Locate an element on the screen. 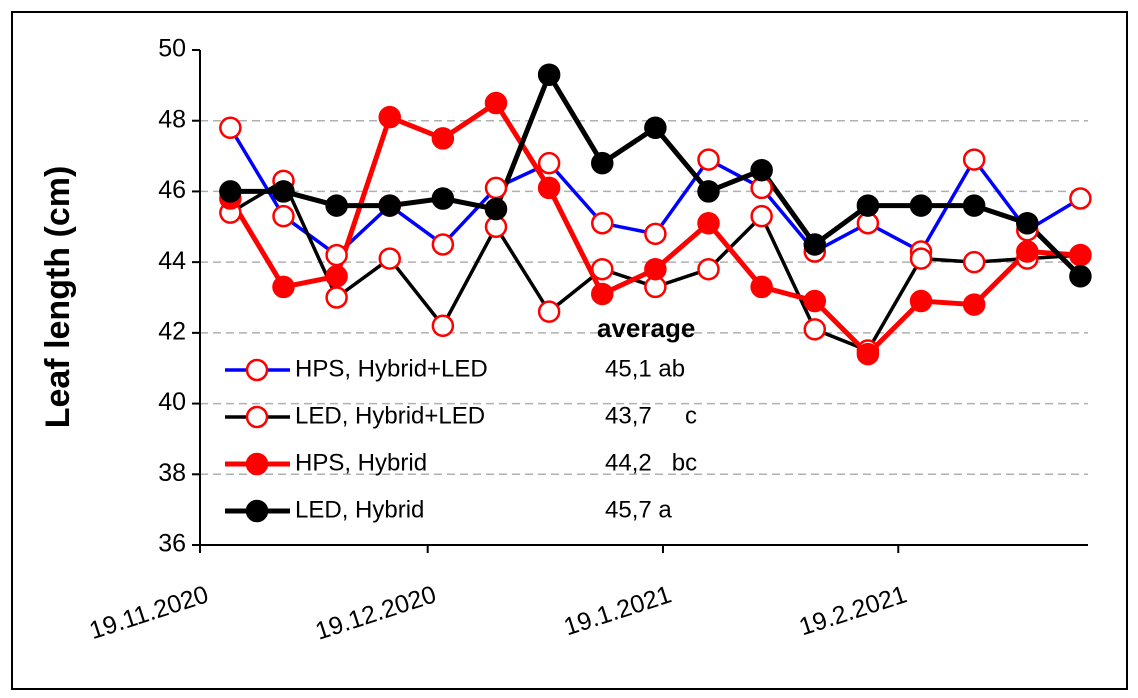 This screenshot has width=1138, height=698. legend-average: 45,1 ab is located at coordinates (645, 368).